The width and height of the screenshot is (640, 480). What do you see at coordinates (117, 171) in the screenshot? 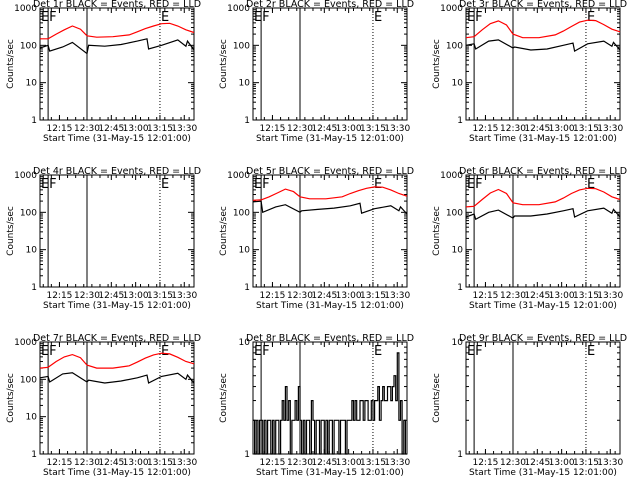
I see `panel-title: Det 4r BLACK = Events, RED = LLD` at bounding box center [117, 171].